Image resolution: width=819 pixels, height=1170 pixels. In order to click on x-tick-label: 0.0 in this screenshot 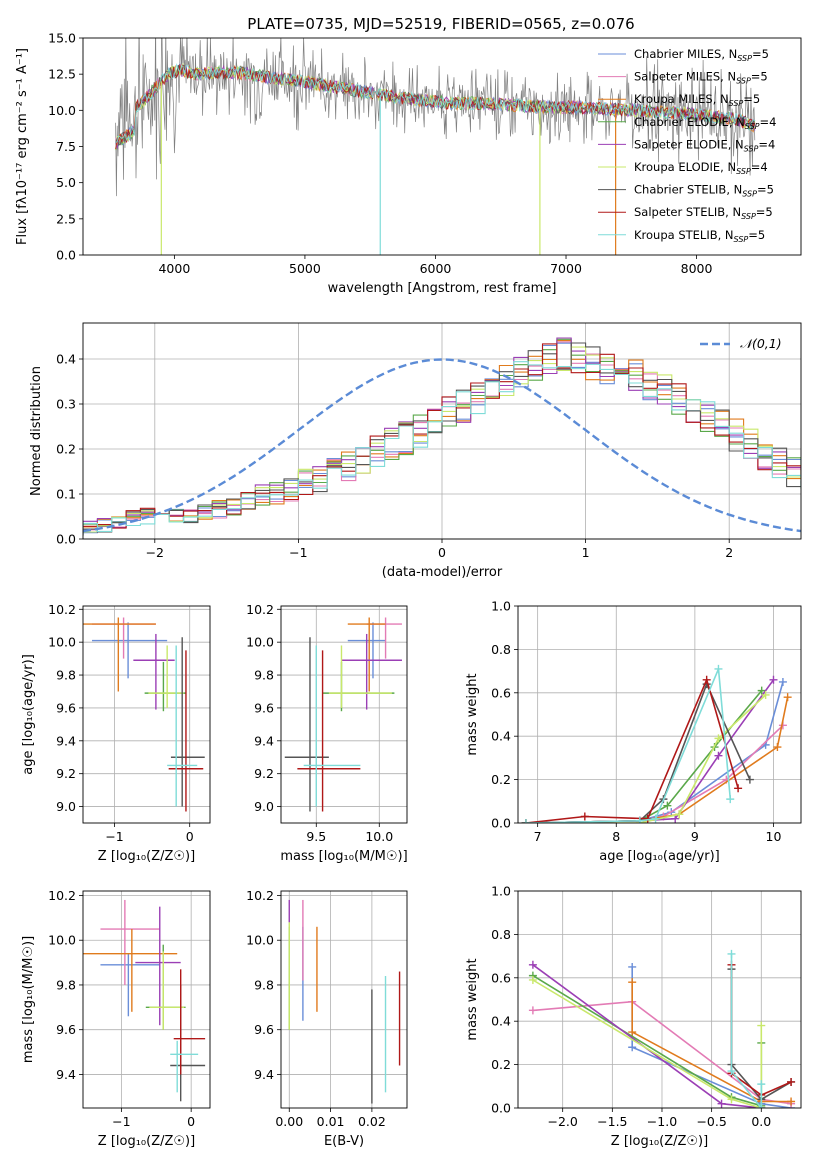, I will do `click(761, 1121)`.